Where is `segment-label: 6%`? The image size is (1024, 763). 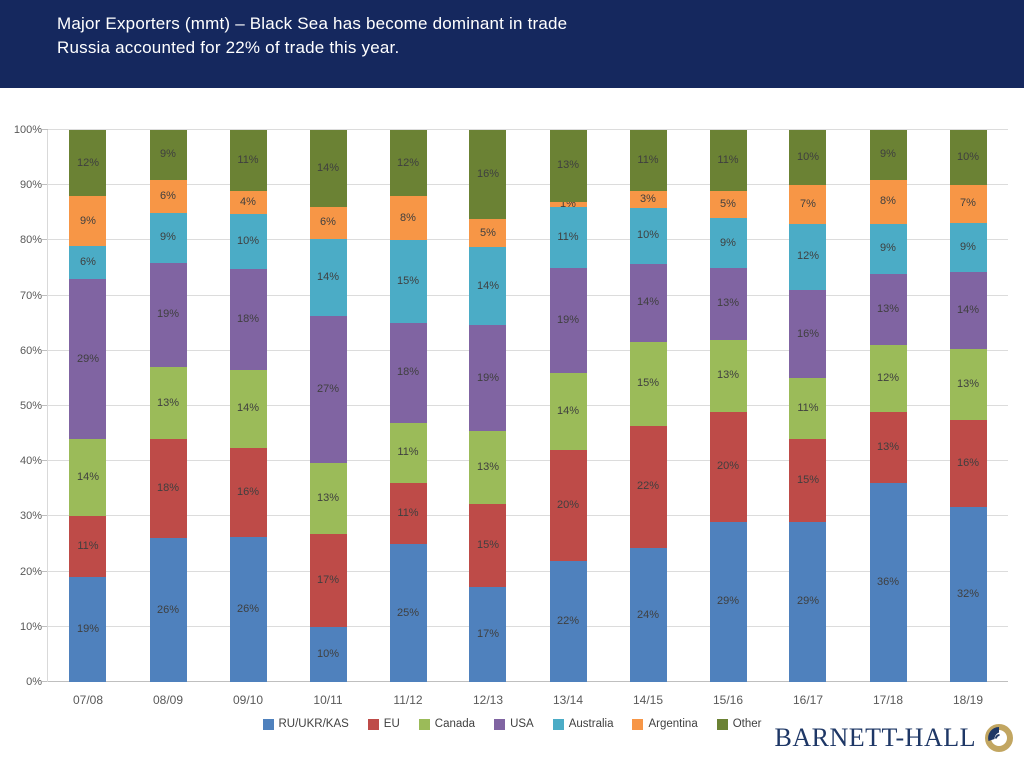 segment-label: 6% is located at coordinates (328, 222).